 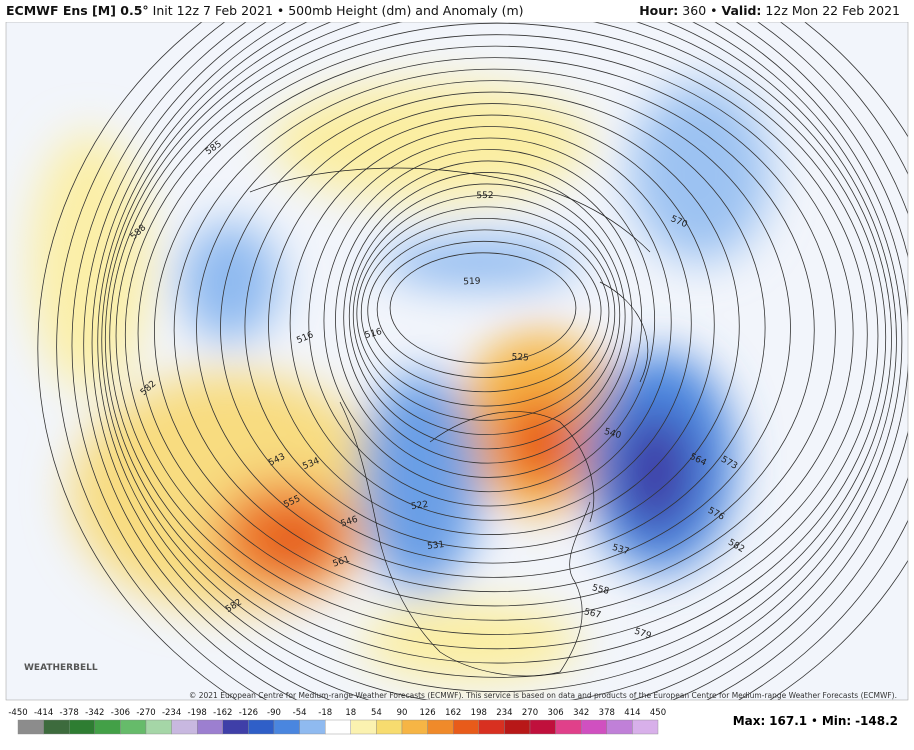 I want to click on min-label: Min:, so click(x=836, y=721).